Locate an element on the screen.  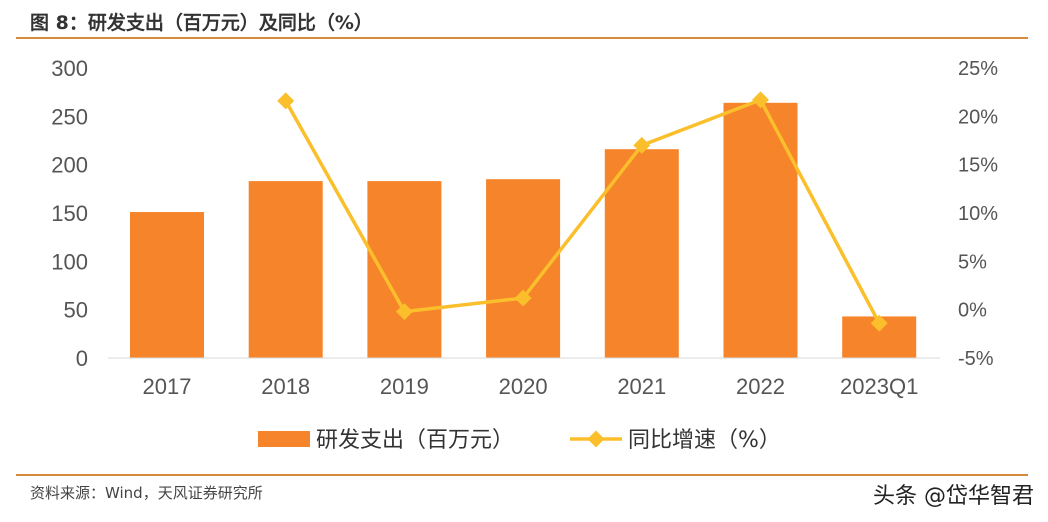
right-tick-label: 10% is located at coordinates (978, 214).